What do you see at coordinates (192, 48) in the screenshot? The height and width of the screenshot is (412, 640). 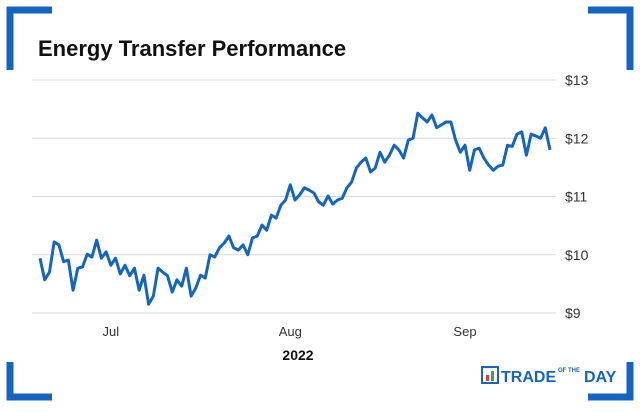 I see `chart-title: Energy Transfer Performance` at bounding box center [192, 48].